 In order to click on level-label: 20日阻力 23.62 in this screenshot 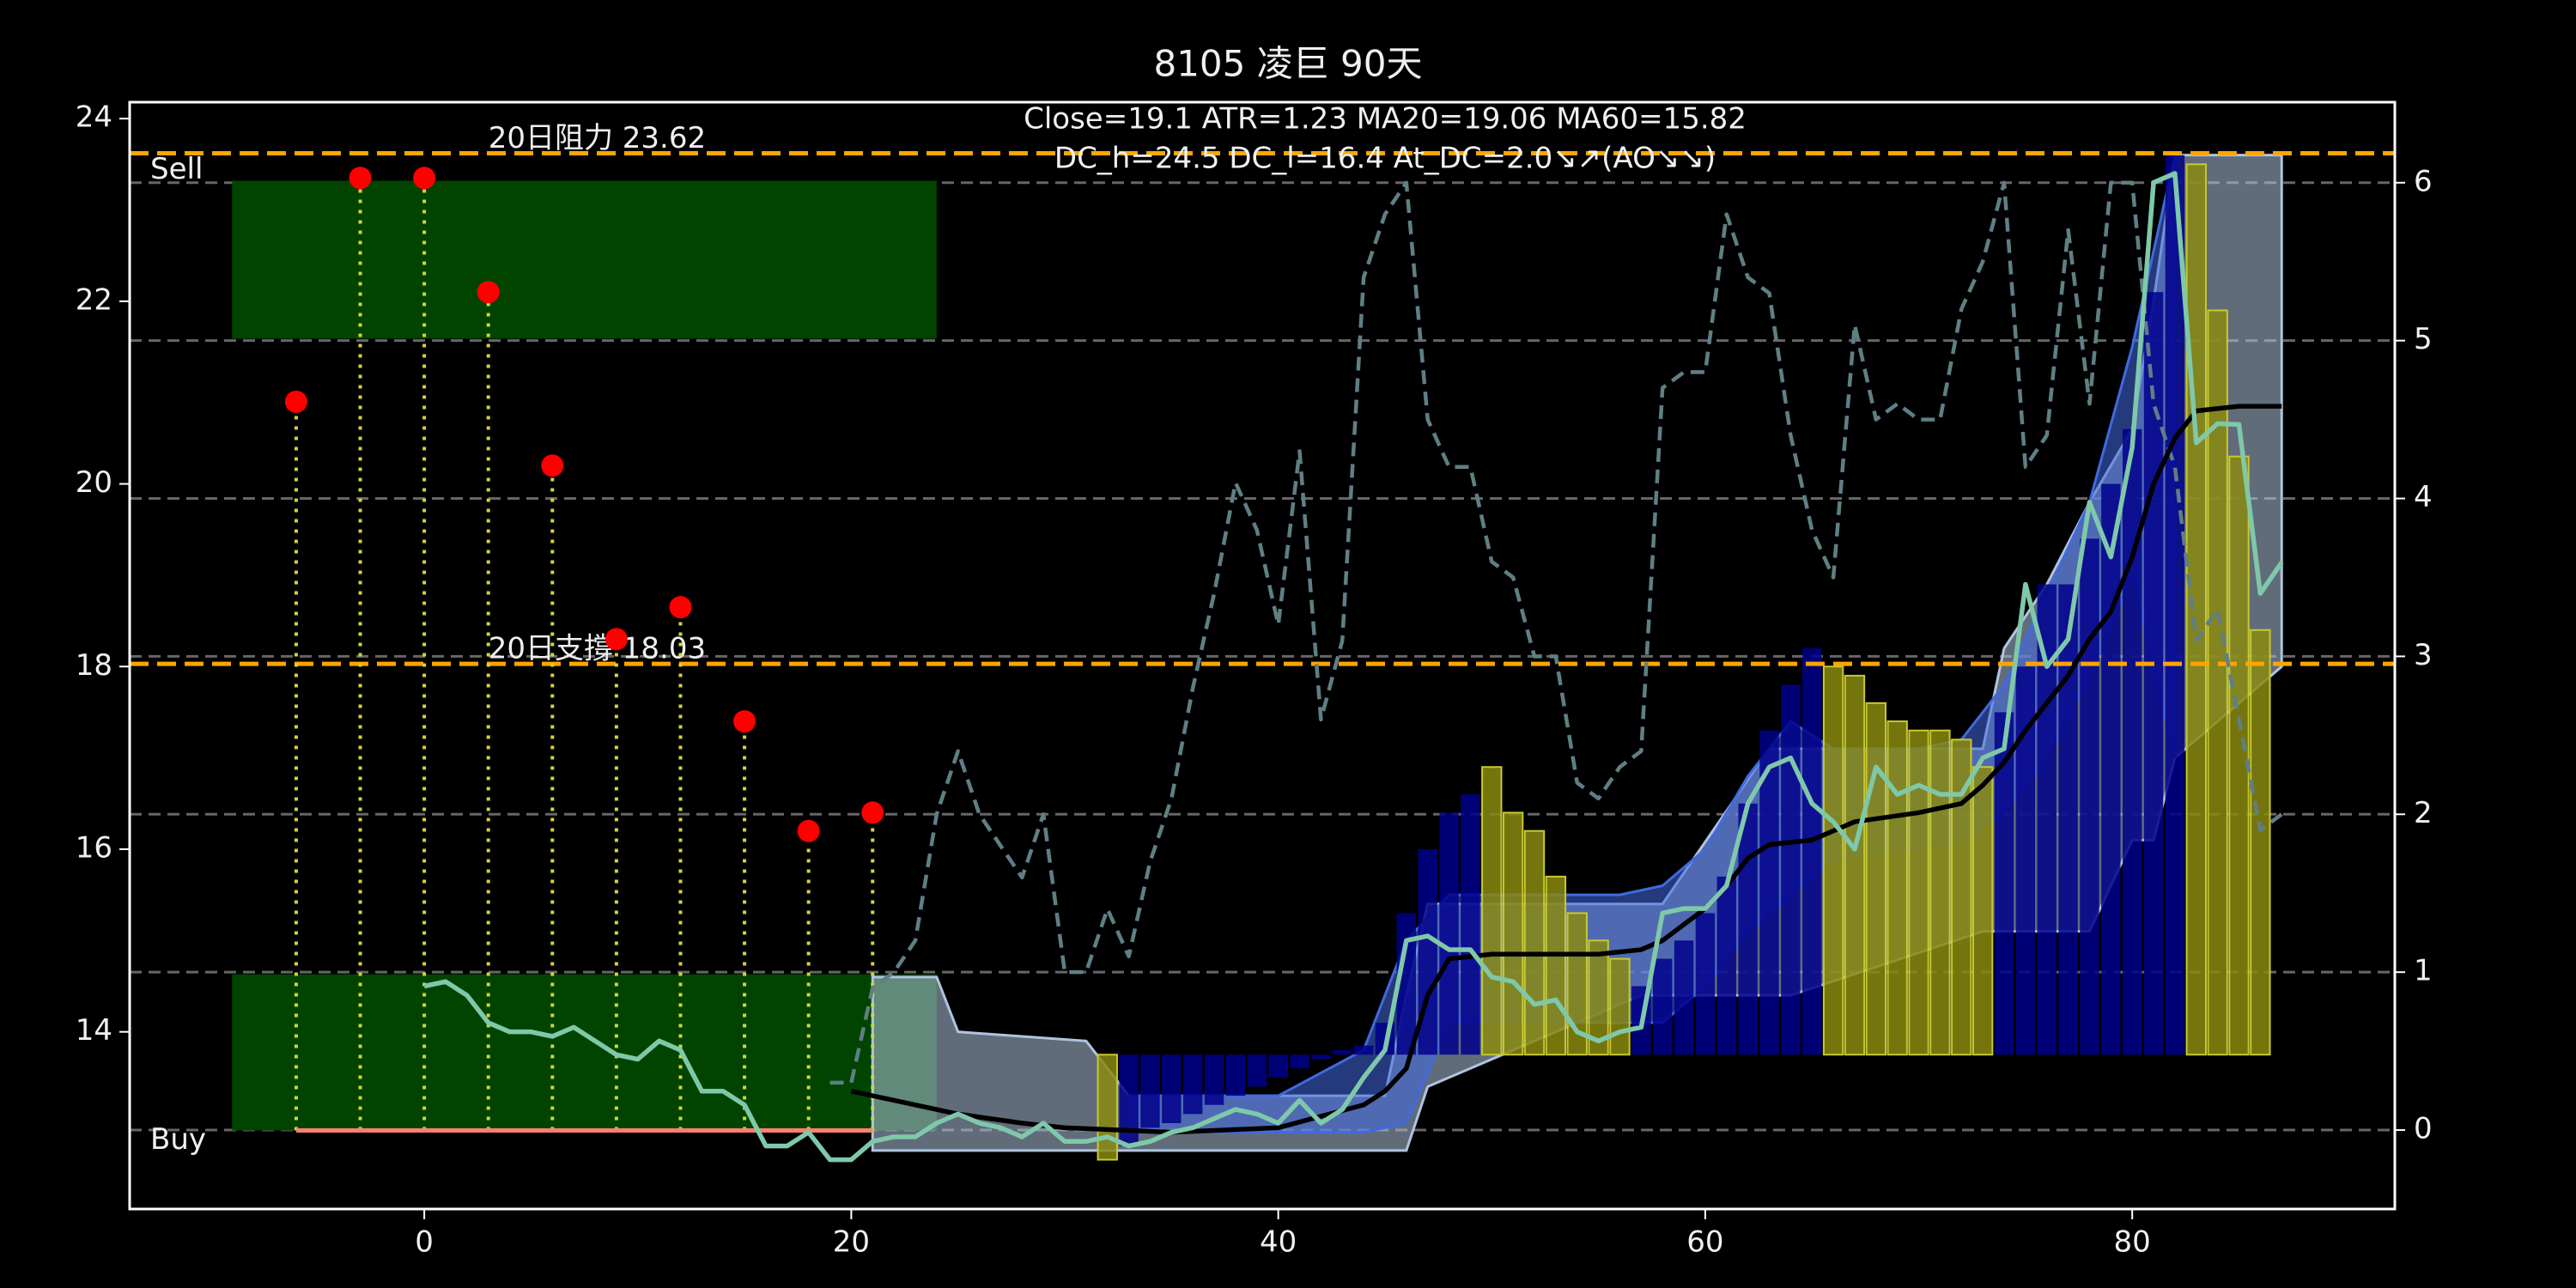, I will do `click(597, 138)`.